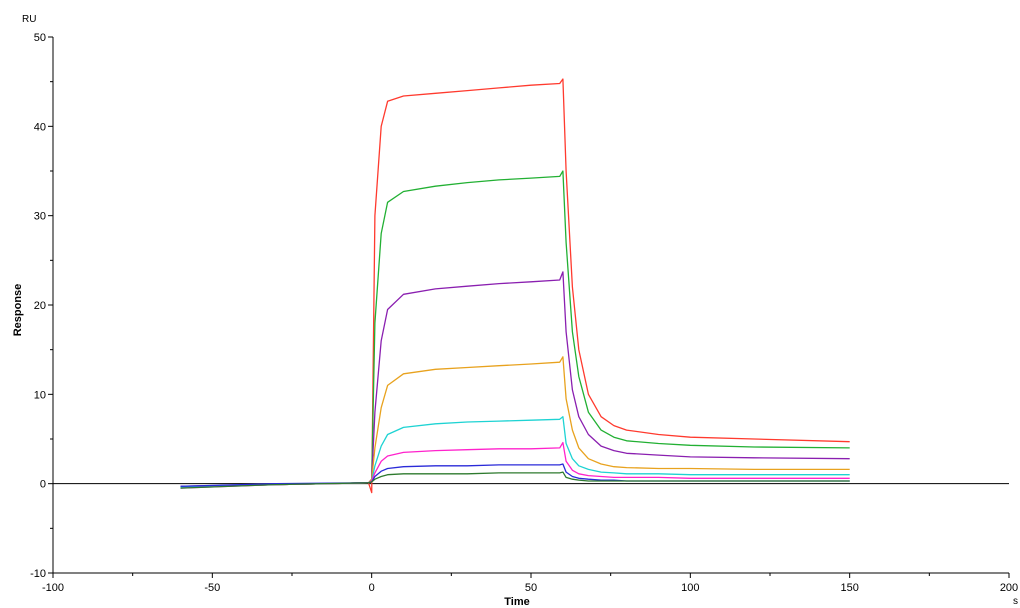 Image resolution: width=1020 pixels, height=608 pixels. Describe the element at coordinates (43, 485) in the screenshot. I see `y-tick-label: 0` at that location.